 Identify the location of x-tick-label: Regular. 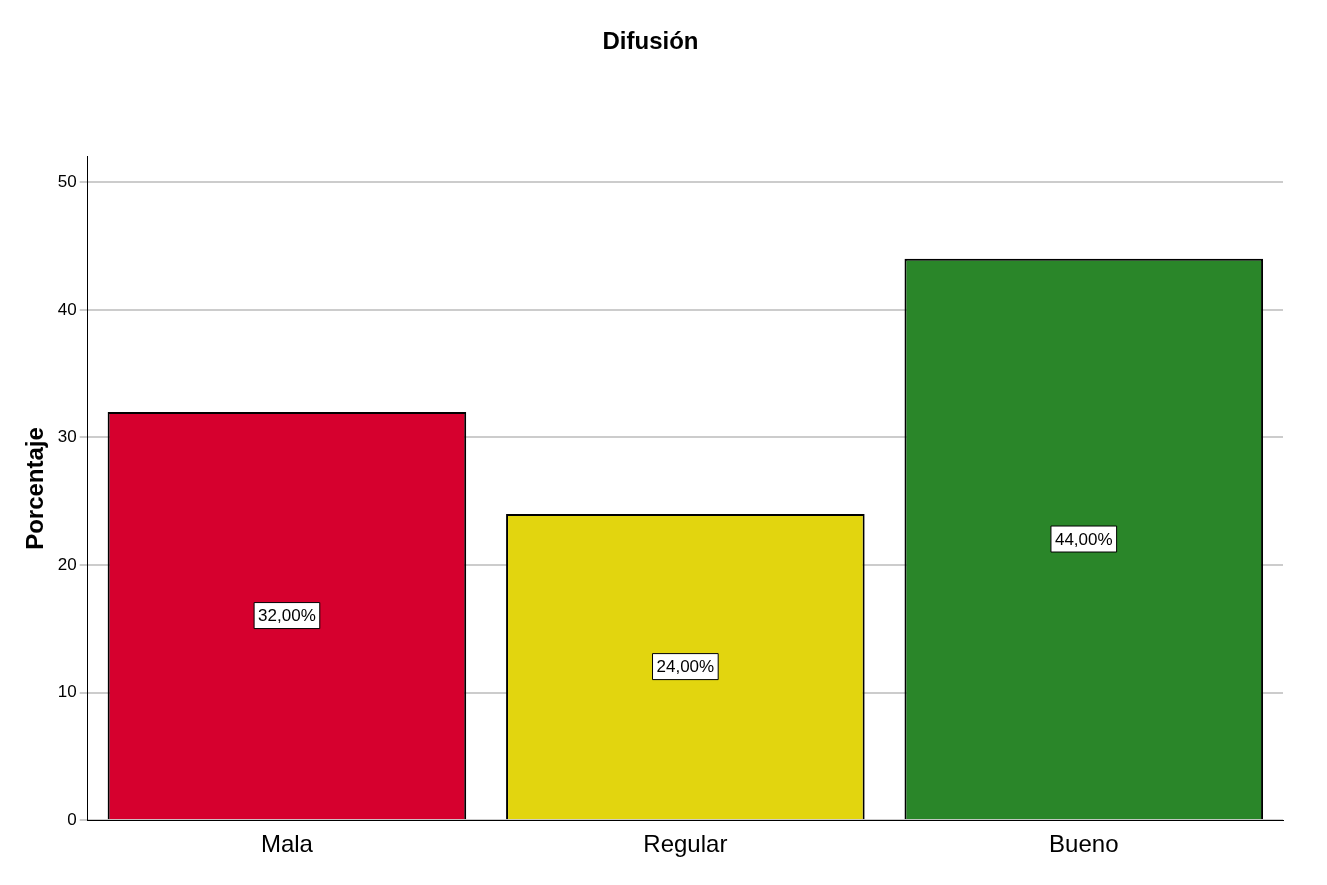
(685, 844).